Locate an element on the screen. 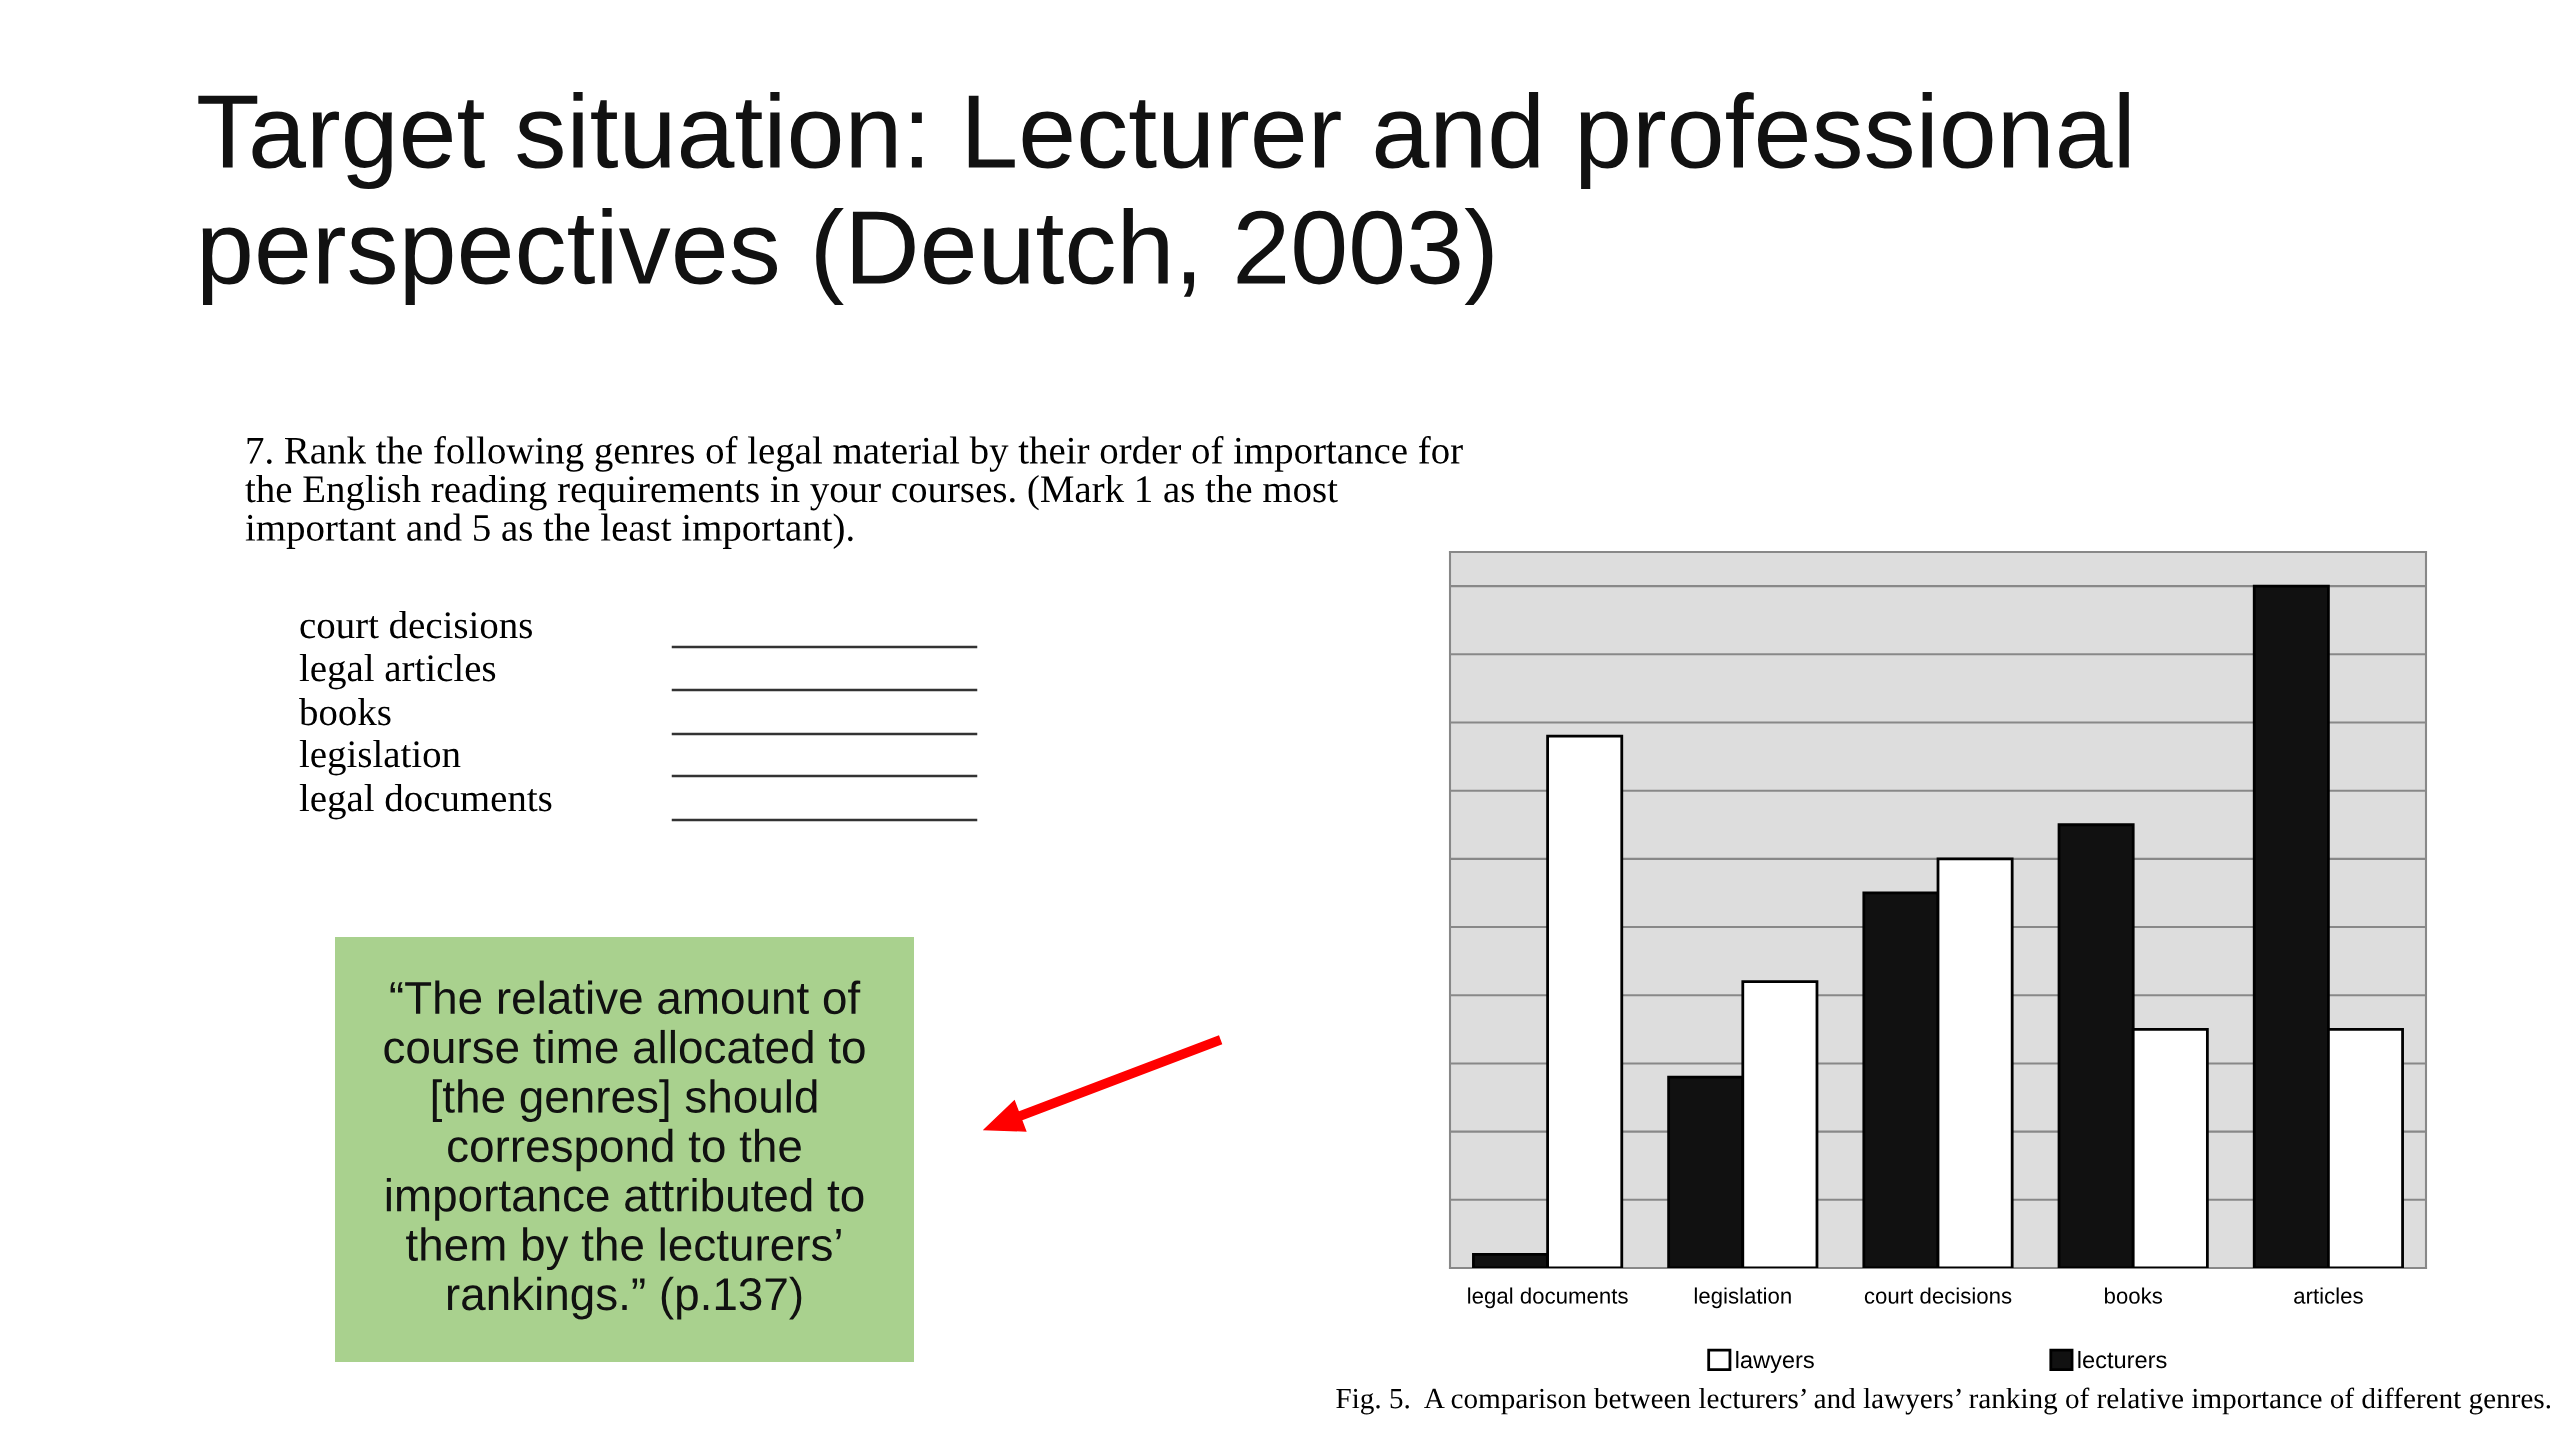  x-tick-label: court decisions is located at coordinates (1938, 1295).